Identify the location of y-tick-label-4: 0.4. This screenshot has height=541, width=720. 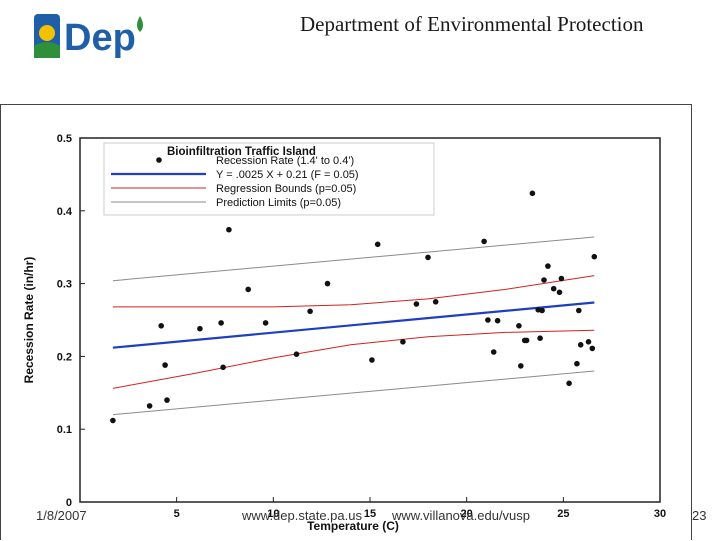
(65, 212).